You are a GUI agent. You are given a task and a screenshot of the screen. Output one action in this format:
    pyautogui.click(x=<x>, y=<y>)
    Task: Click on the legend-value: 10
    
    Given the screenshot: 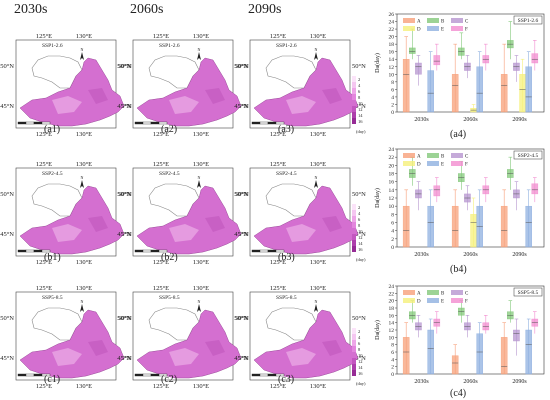 What is the action you would take?
    pyautogui.click(x=360, y=231)
    